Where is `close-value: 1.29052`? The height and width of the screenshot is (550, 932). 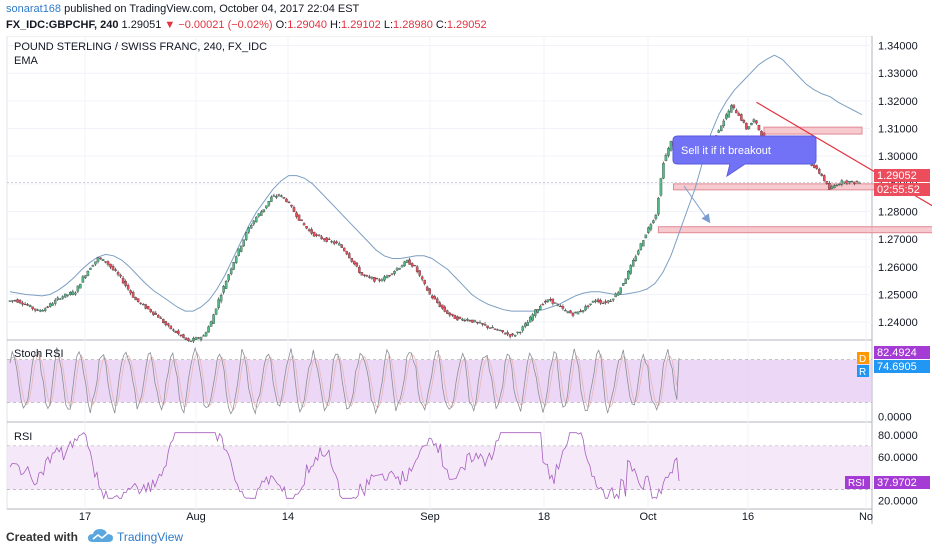
close-value: 1.29052 is located at coordinates (466, 25).